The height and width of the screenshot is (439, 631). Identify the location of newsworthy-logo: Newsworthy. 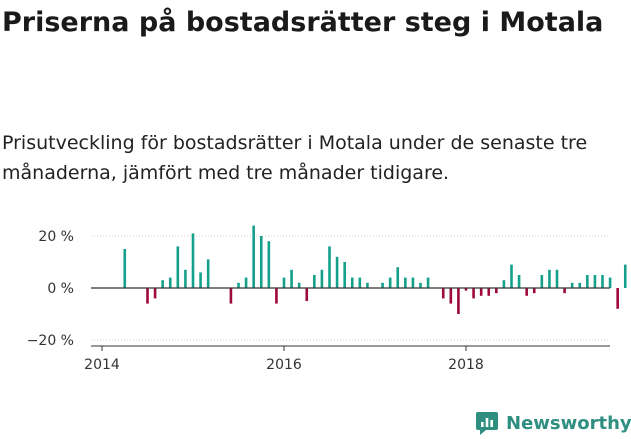
(552, 423).